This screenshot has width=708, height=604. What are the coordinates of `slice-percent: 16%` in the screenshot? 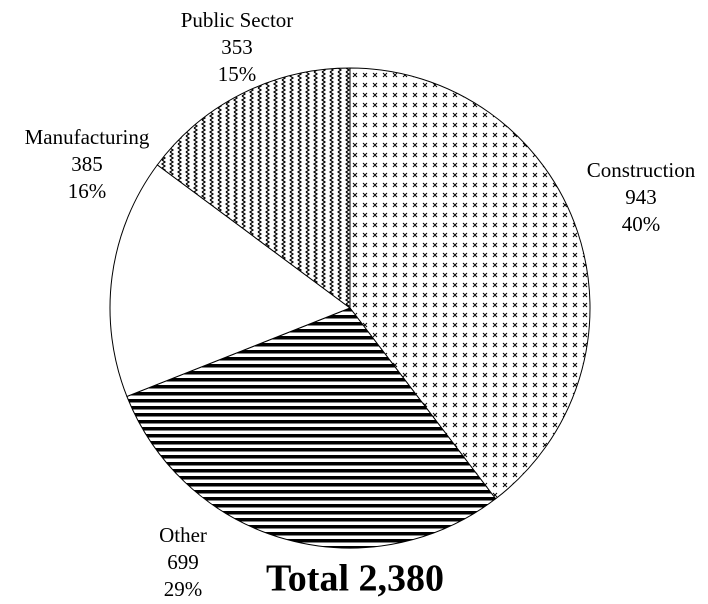 It's located at (87, 191).